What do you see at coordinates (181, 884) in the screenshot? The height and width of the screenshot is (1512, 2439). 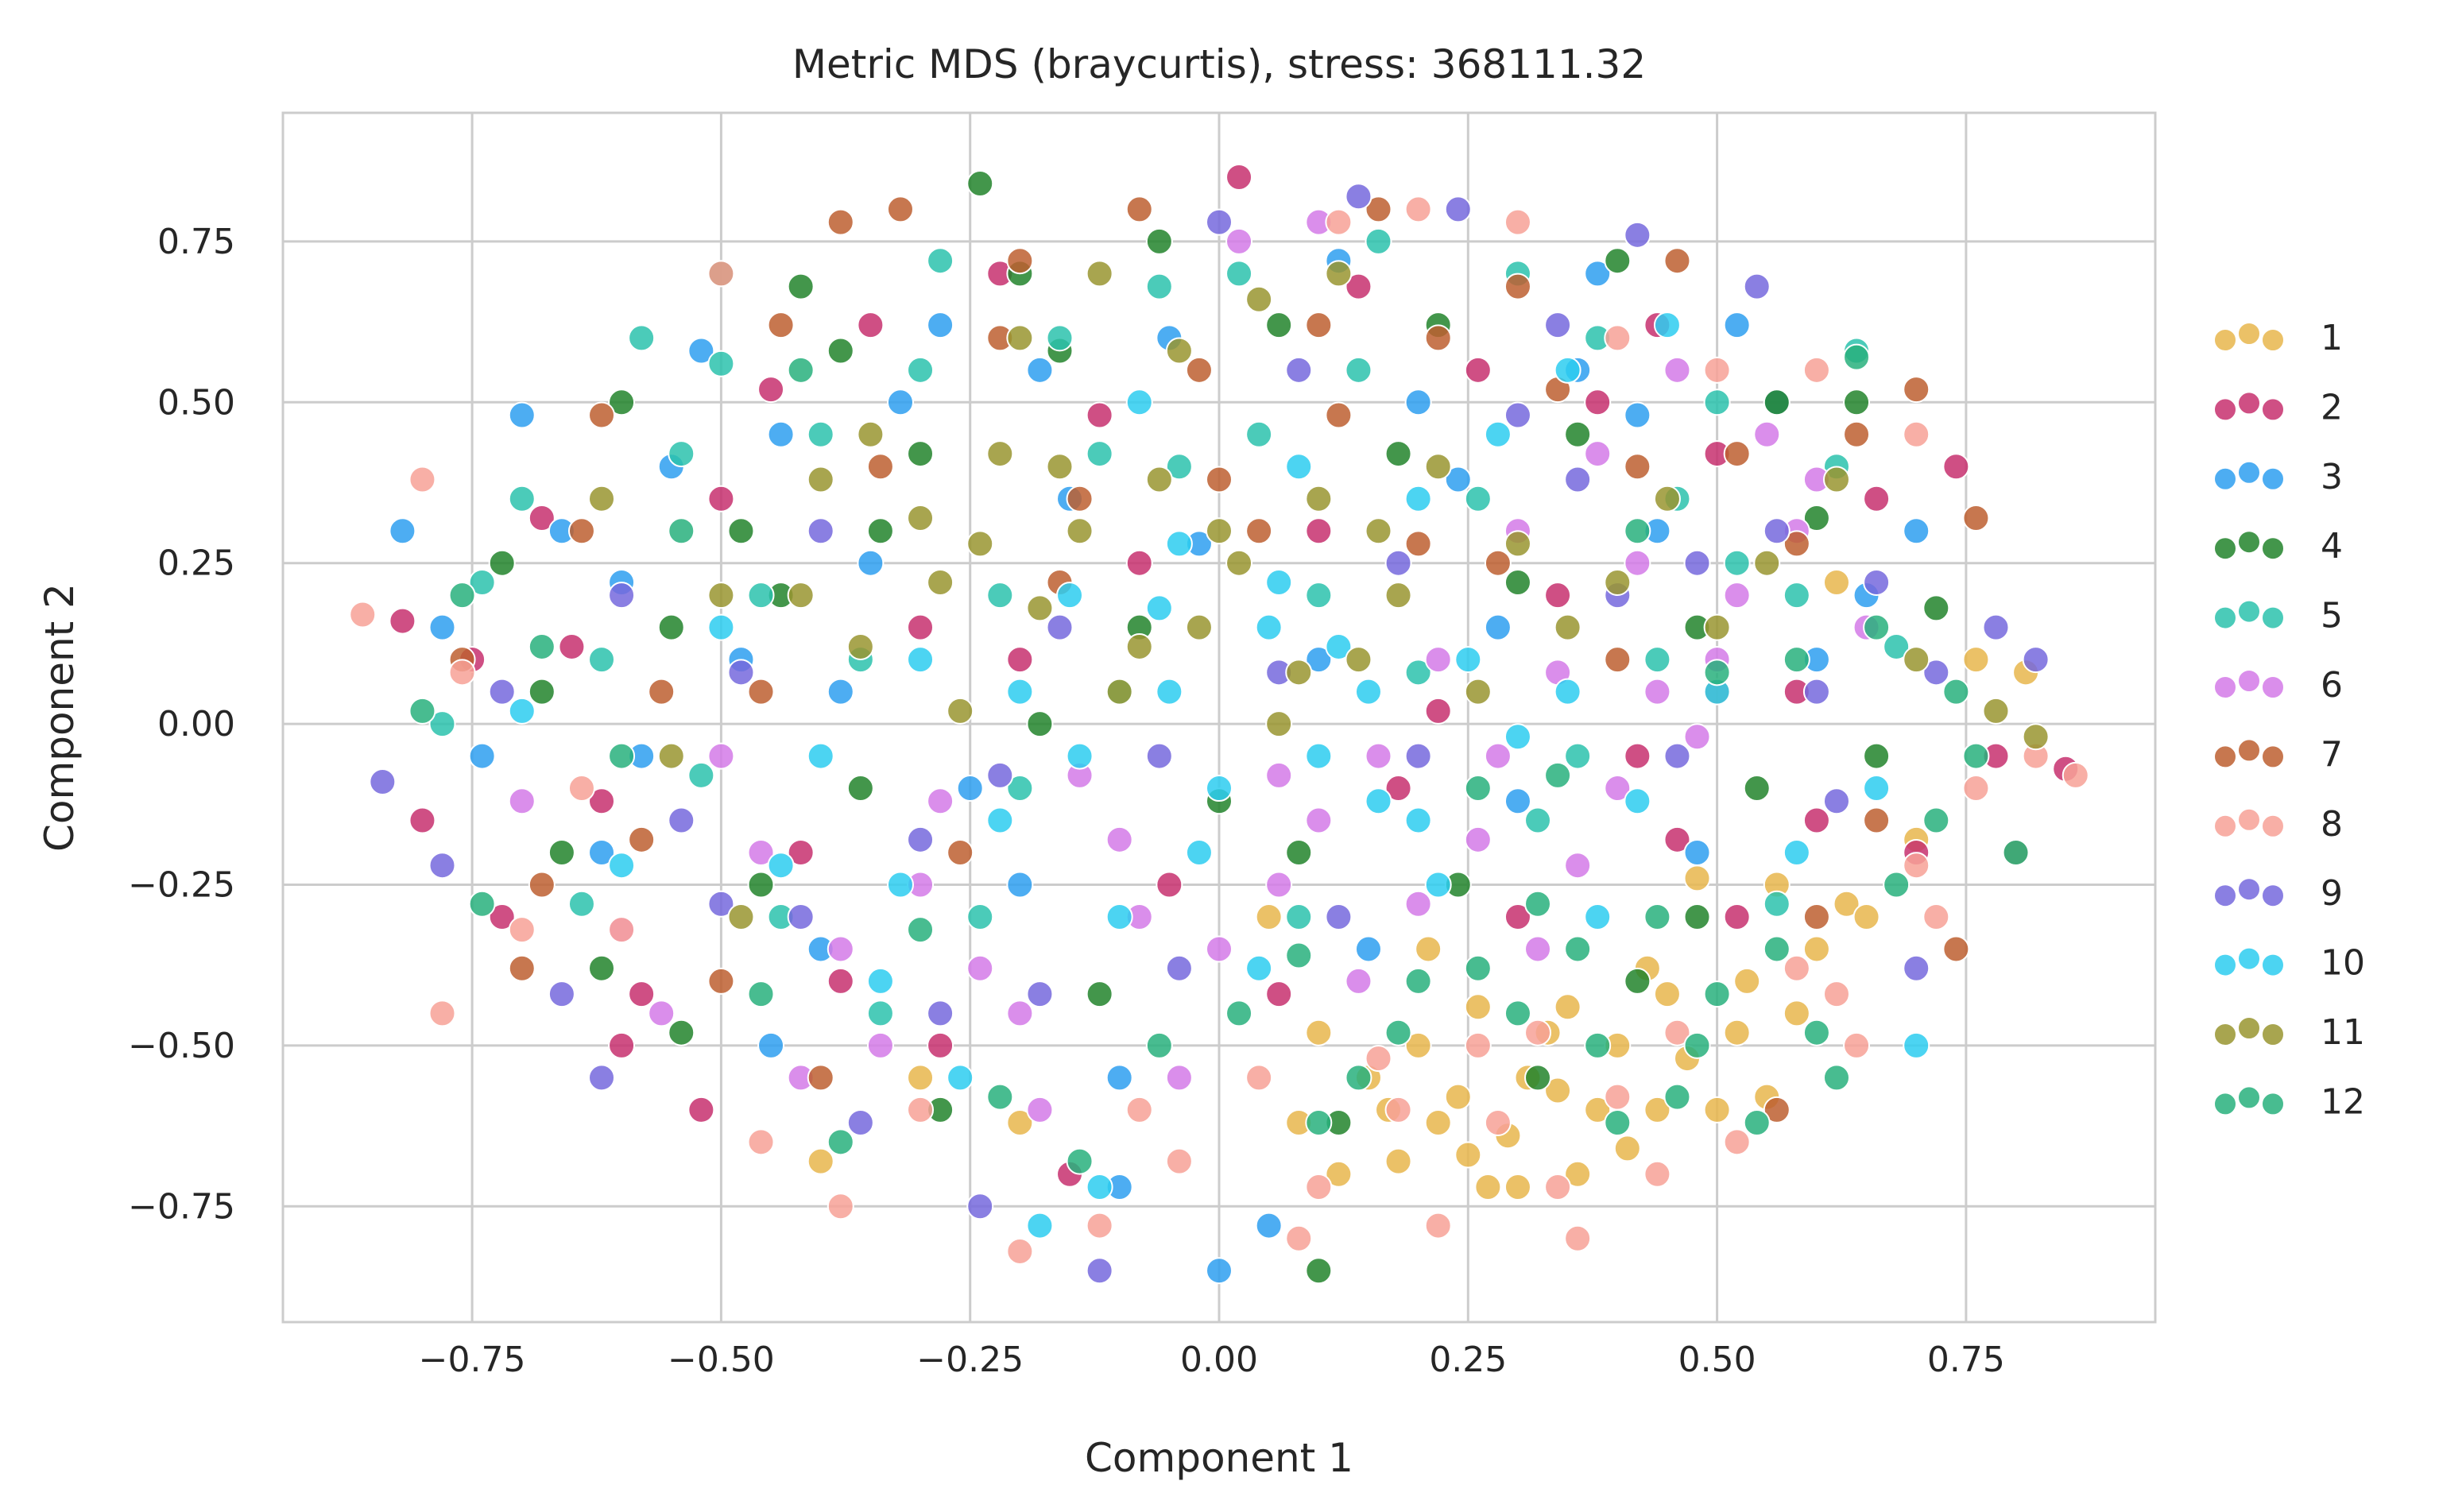 I see `y-tick-label: −0.25` at bounding box center [181, 884].